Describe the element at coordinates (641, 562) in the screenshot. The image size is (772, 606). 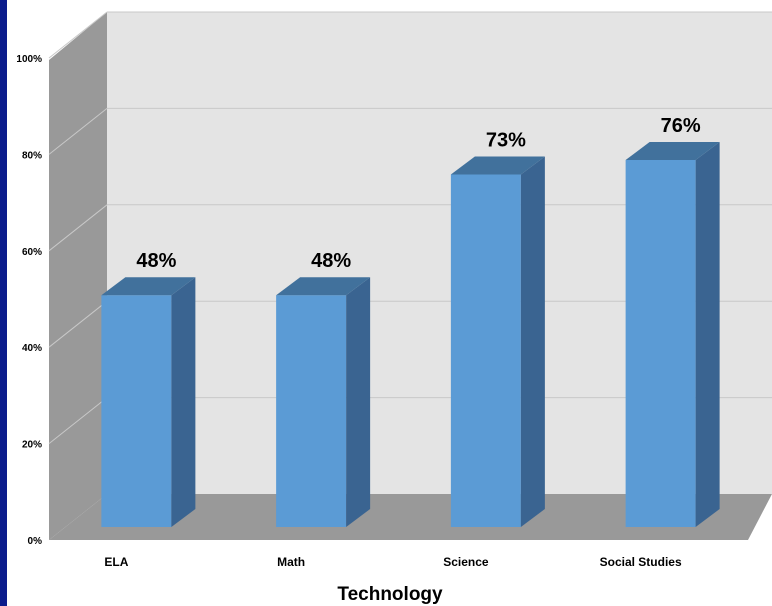
I see `x-category-label: Social Studies` at that location.